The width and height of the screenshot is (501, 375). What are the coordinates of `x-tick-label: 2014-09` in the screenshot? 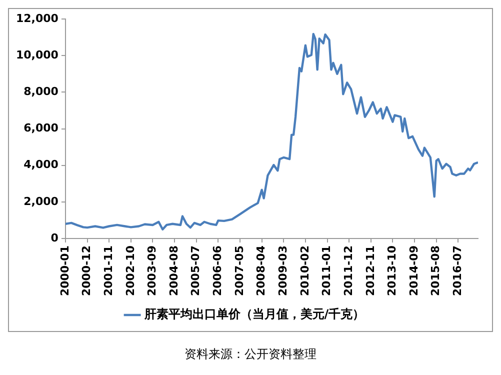 It's located at (413, 271).